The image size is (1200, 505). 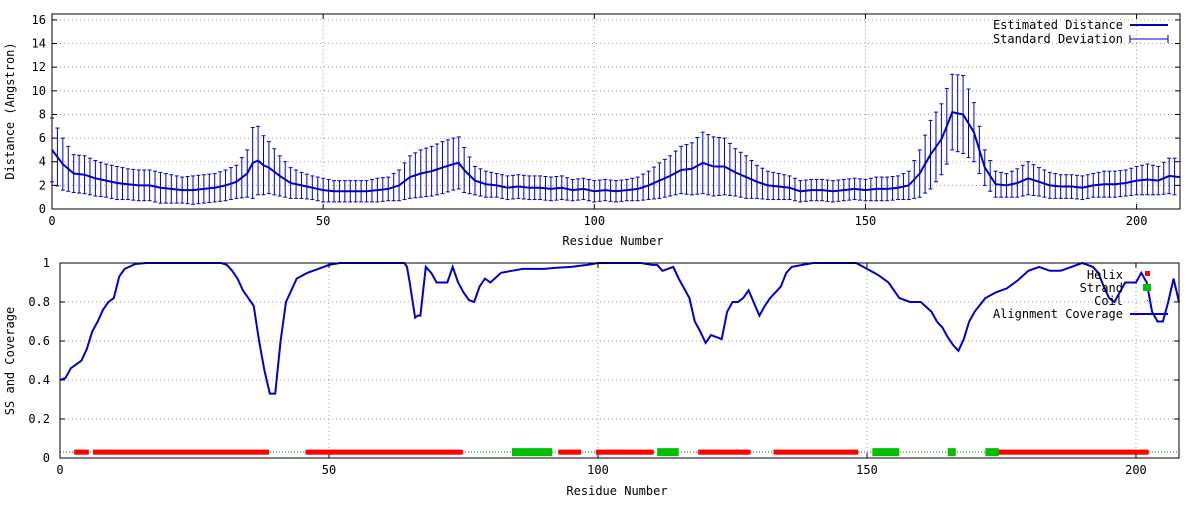 I want to click on coverage-x-tick-label-1: 50, so click(x=329, y=470).